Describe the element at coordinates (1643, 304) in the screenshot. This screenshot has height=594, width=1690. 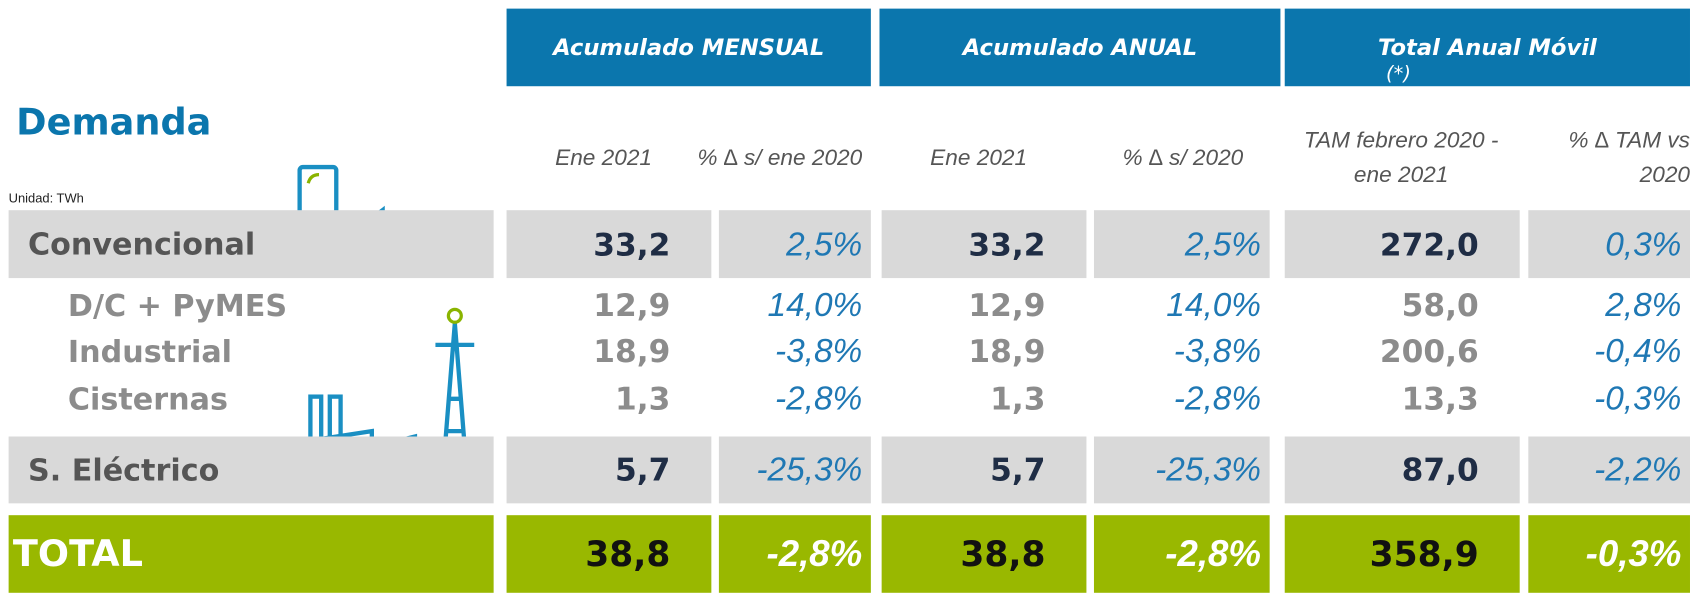
I see `cell-value: 2,8%` at that location.